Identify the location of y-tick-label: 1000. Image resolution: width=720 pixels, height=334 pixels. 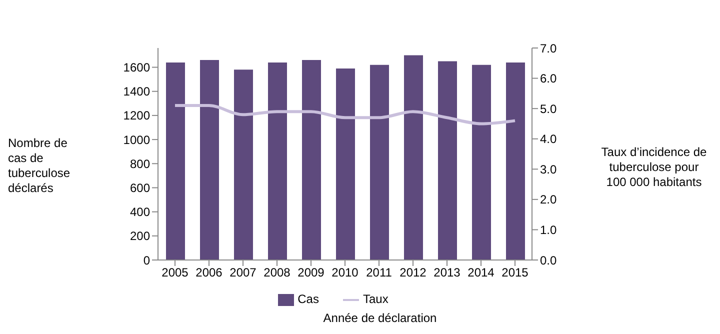
(136, 139).